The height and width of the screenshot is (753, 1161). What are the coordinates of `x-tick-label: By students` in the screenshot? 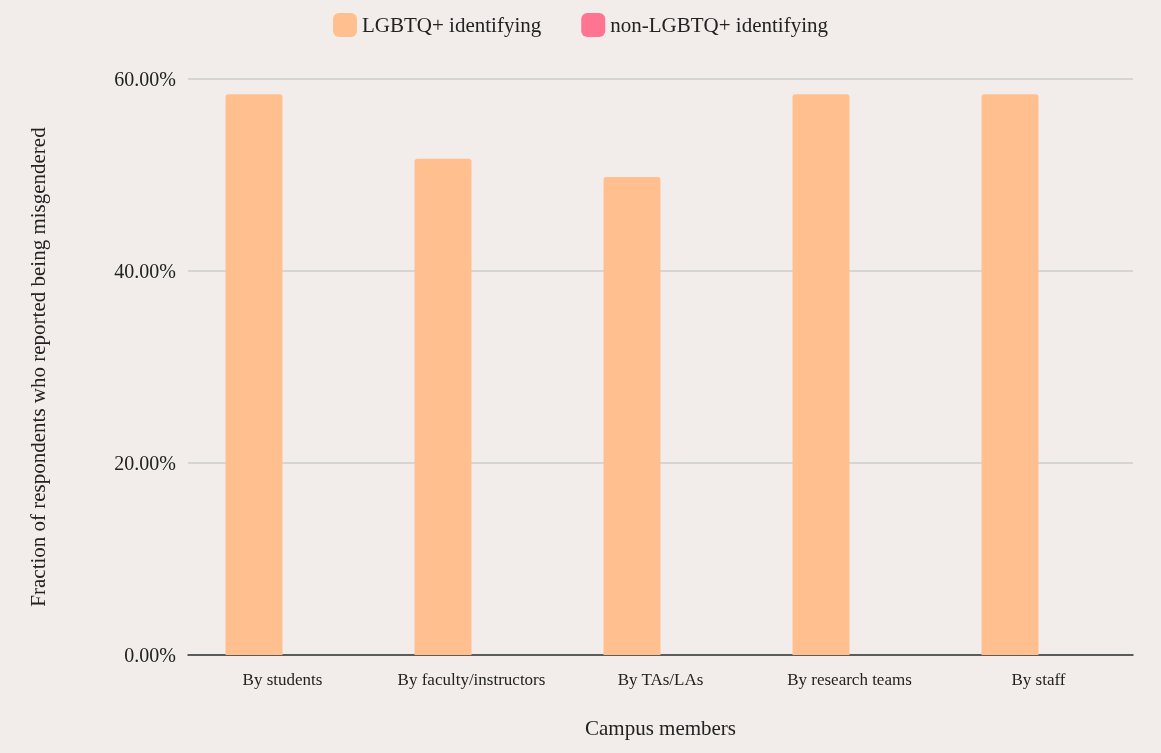 It's located at (282, 679).